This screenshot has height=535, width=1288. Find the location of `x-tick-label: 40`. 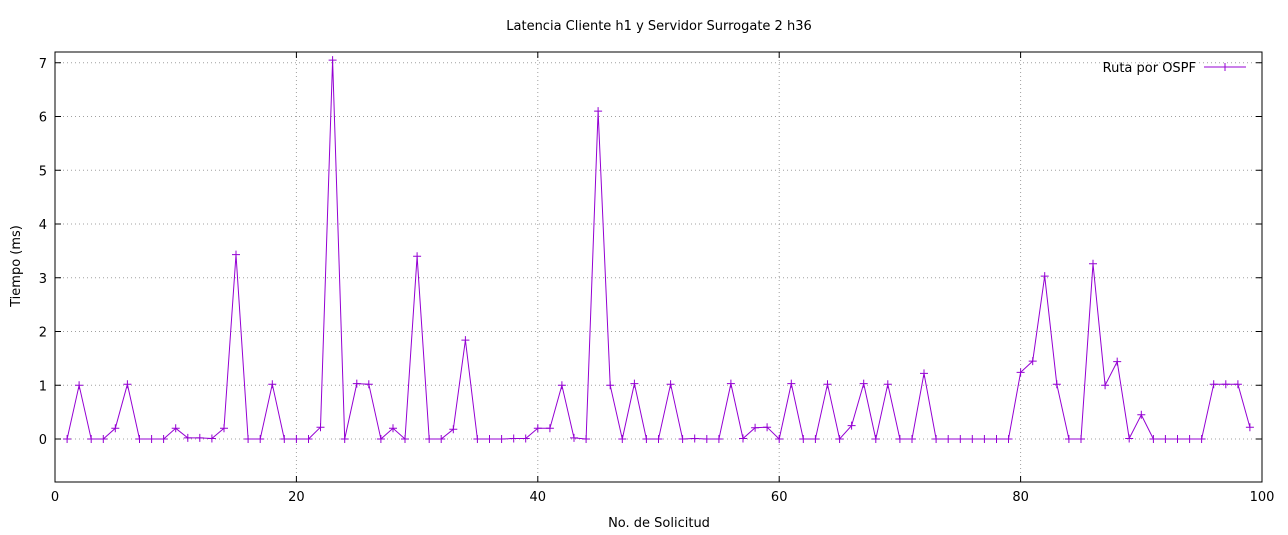

x-tick-label: 40 is located at coordinates (538, 497).